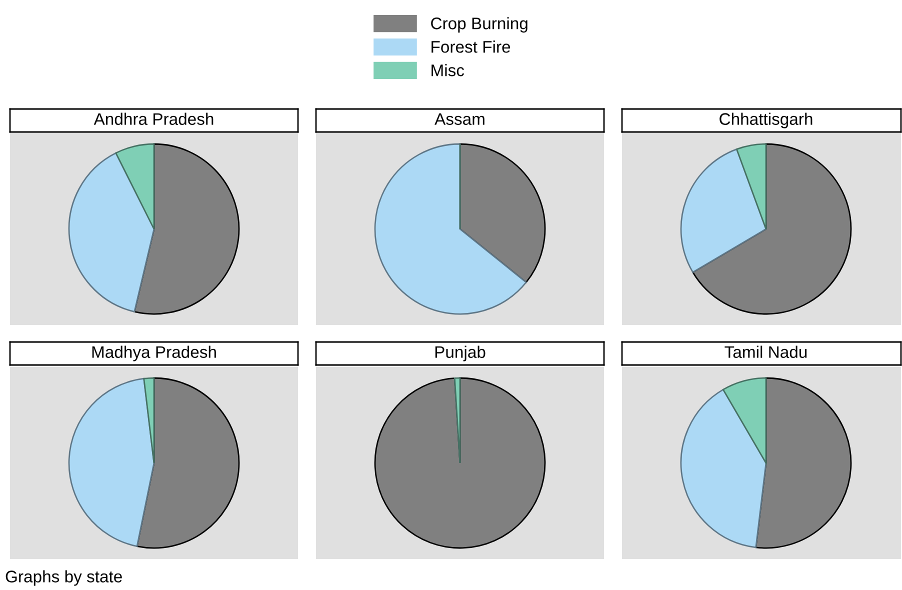 This screenshot has height=590, width=902. What do you see at coordinates (471, 46) in the screenshot?
I see `legend-label: Forest Fire` at bounding box center [471, 46].